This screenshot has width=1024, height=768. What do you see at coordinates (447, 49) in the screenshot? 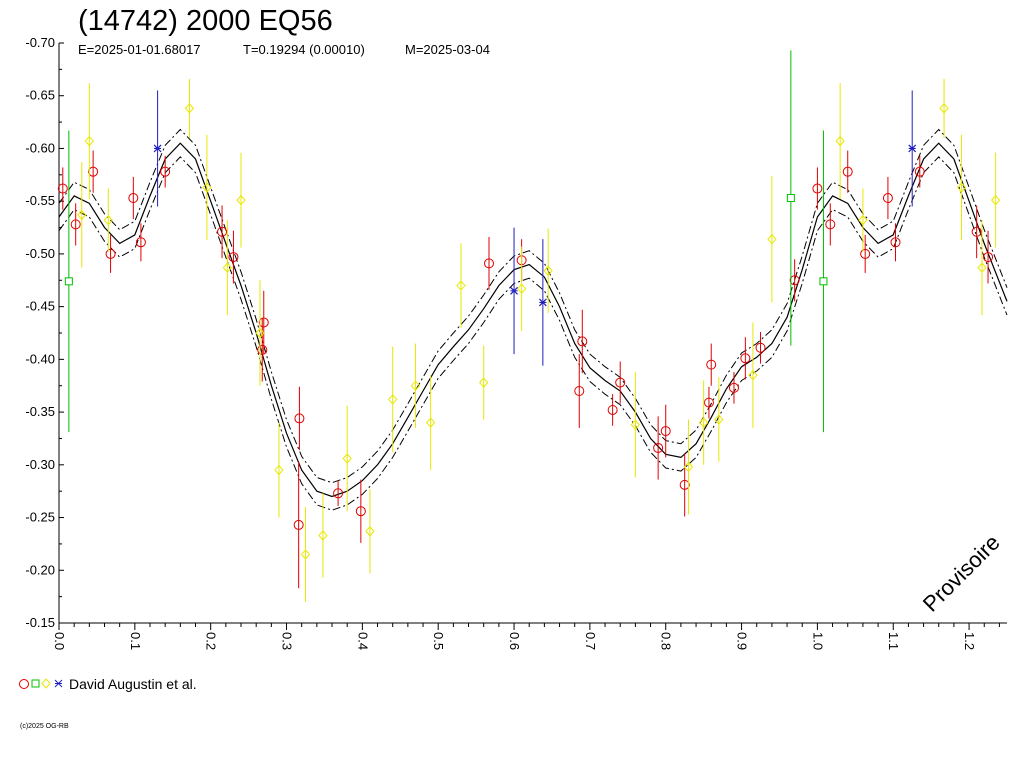
I see `date-label: M=2025-03-04` at bounding box center [447, 49].